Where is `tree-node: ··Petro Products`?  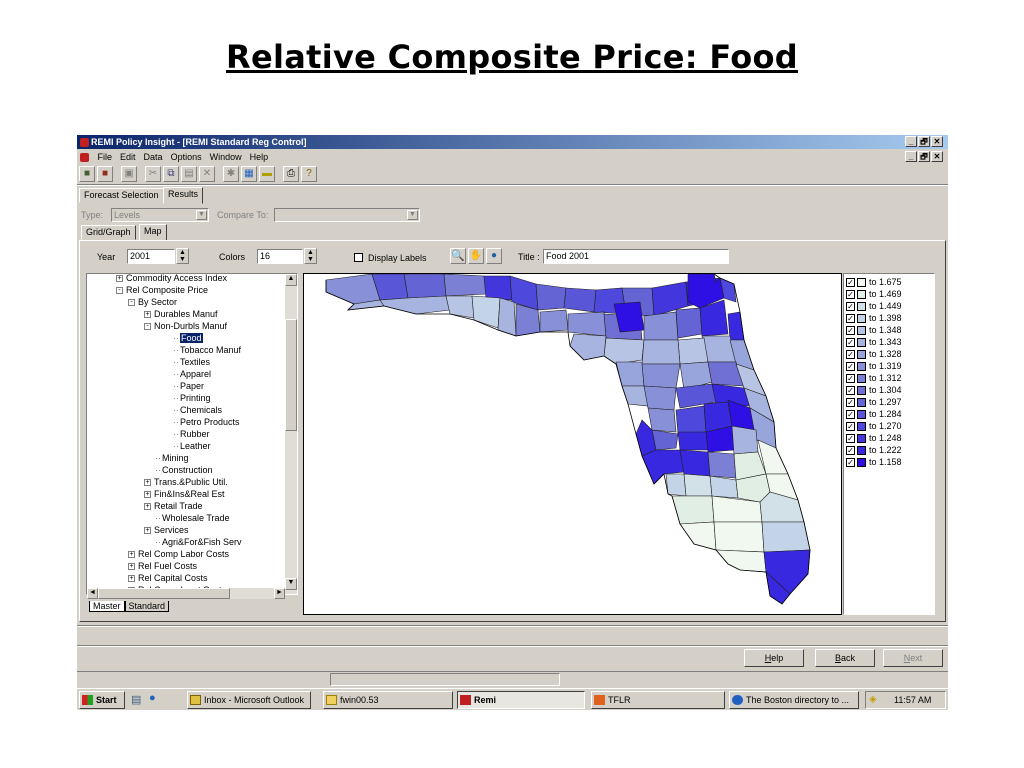 tree-node: ··Petro Products is located at coordinates (206, 422).